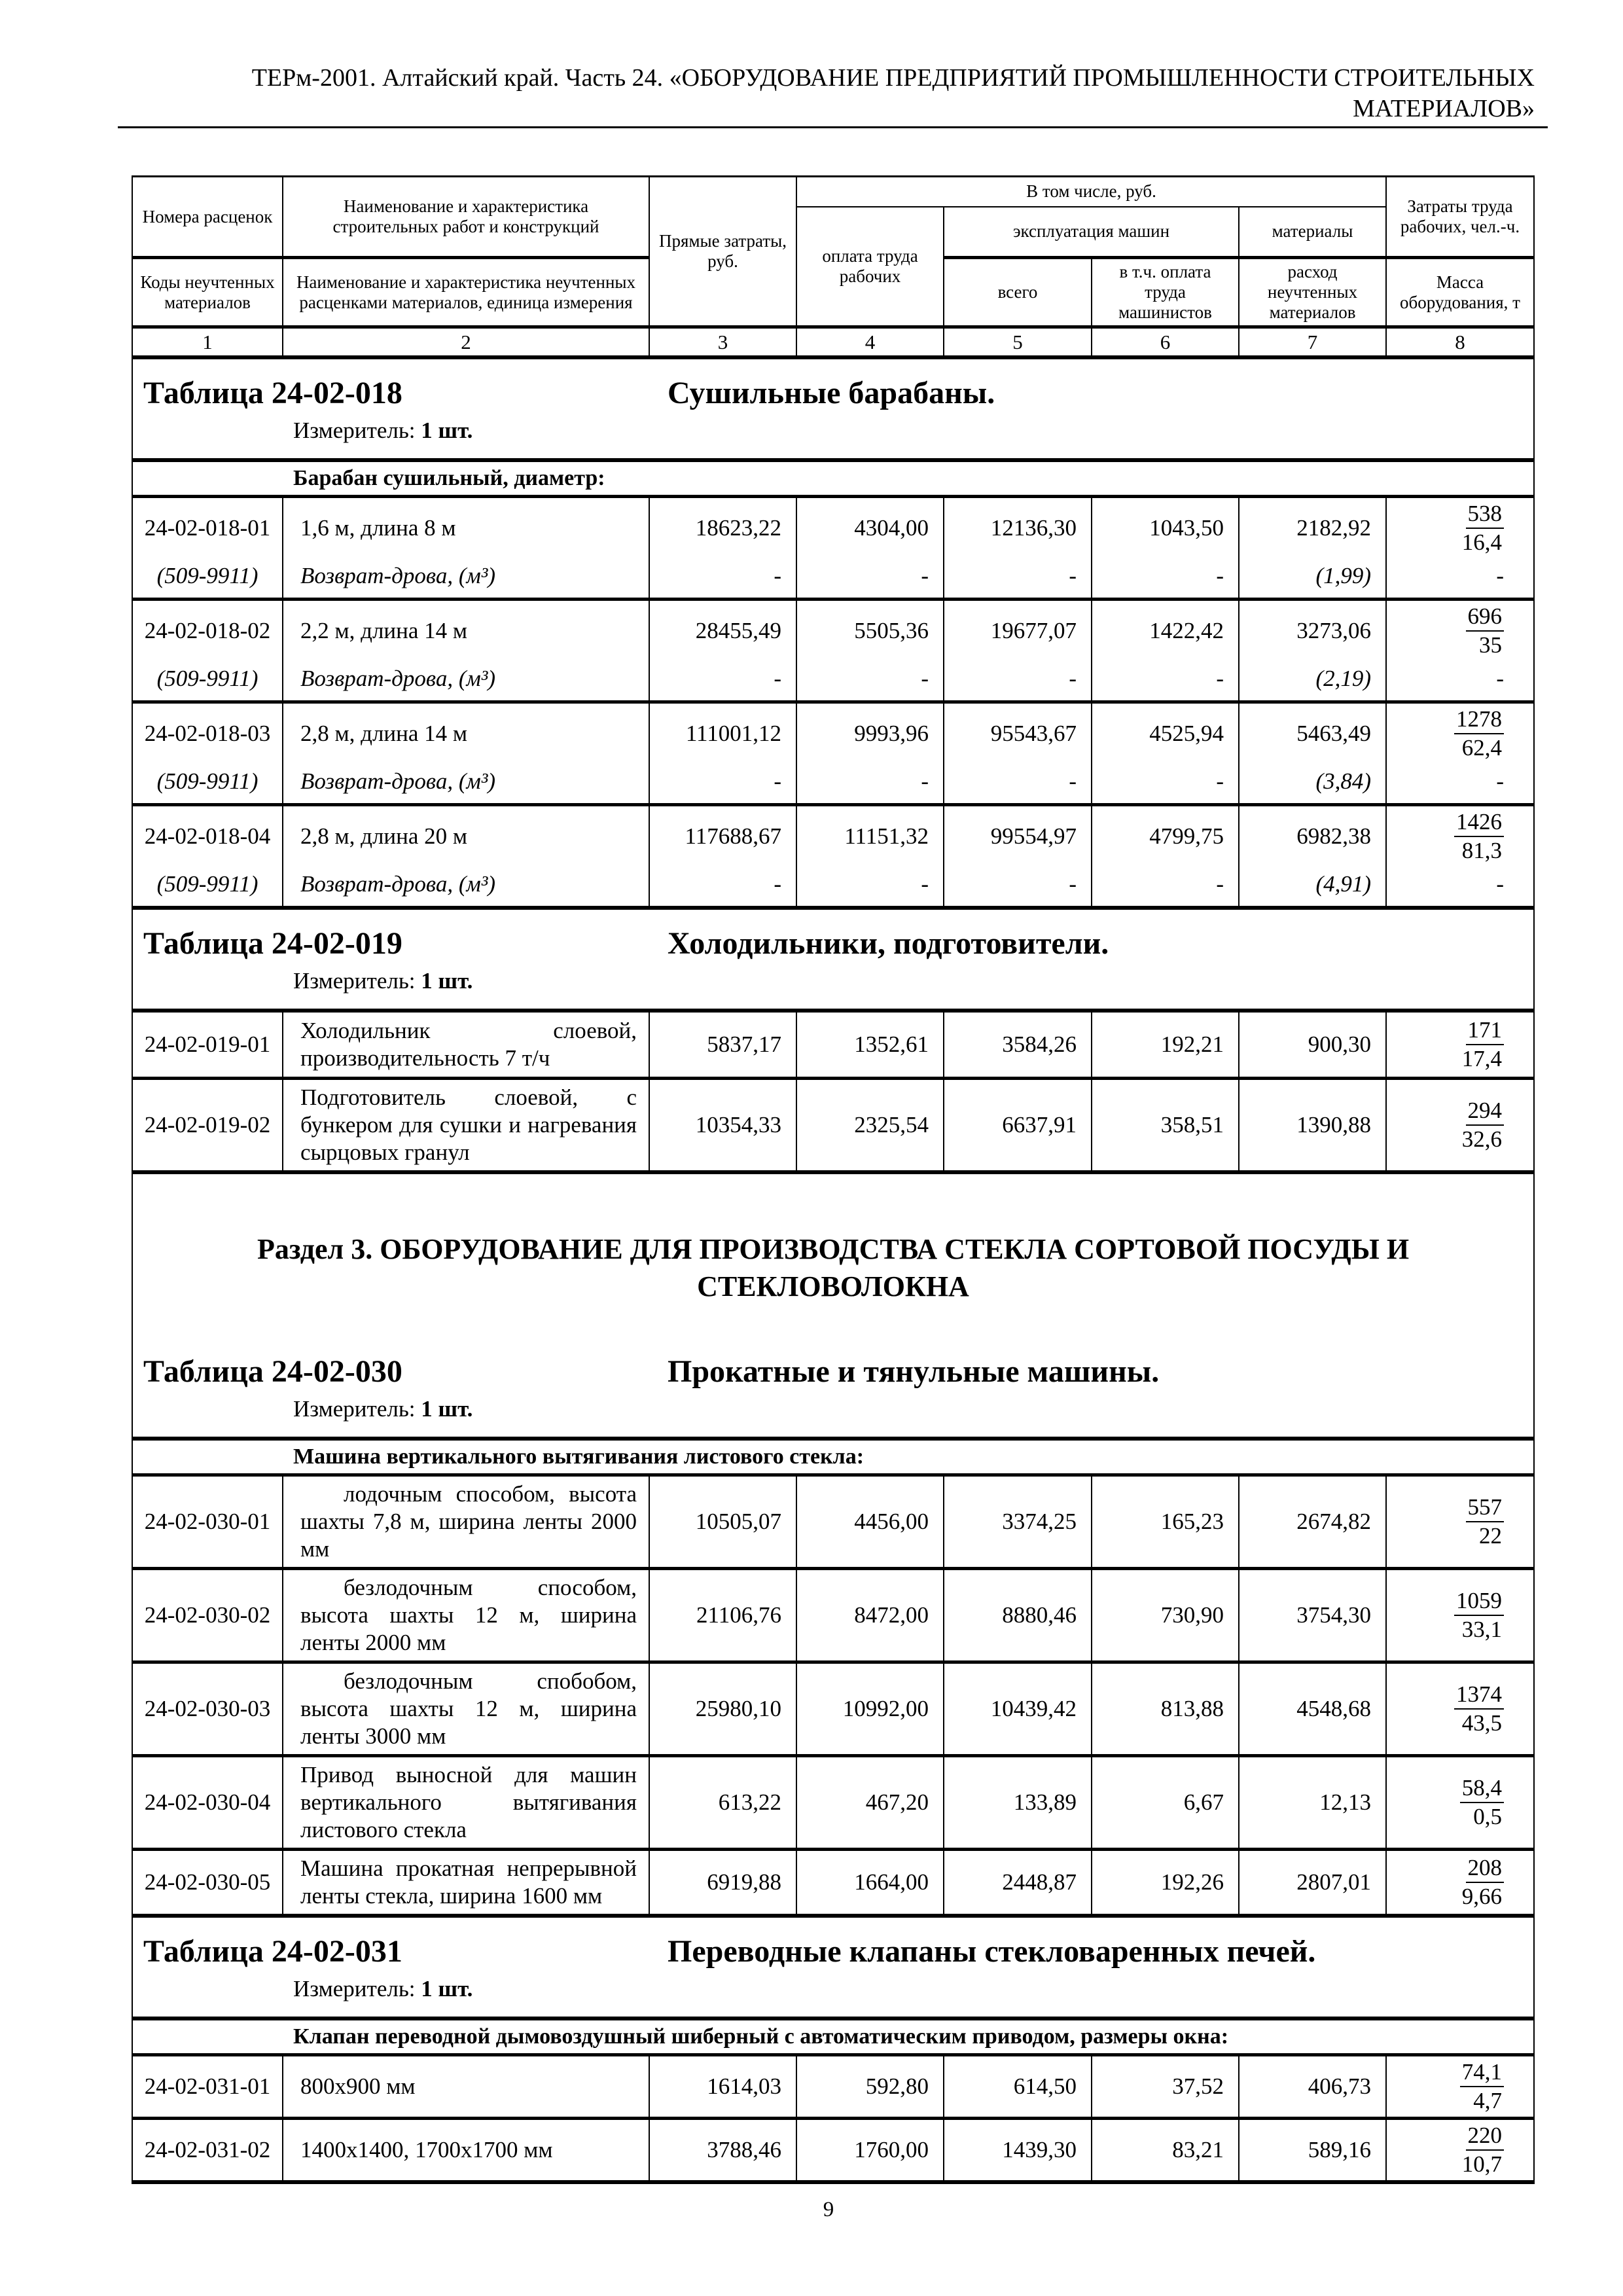 The height and width of the screenshot is (2296, 1623). What do you see at coordinates (722, 1044) in the screenshot?
I see `value-cell: 5837,17` at bounding box center [722, 1044].